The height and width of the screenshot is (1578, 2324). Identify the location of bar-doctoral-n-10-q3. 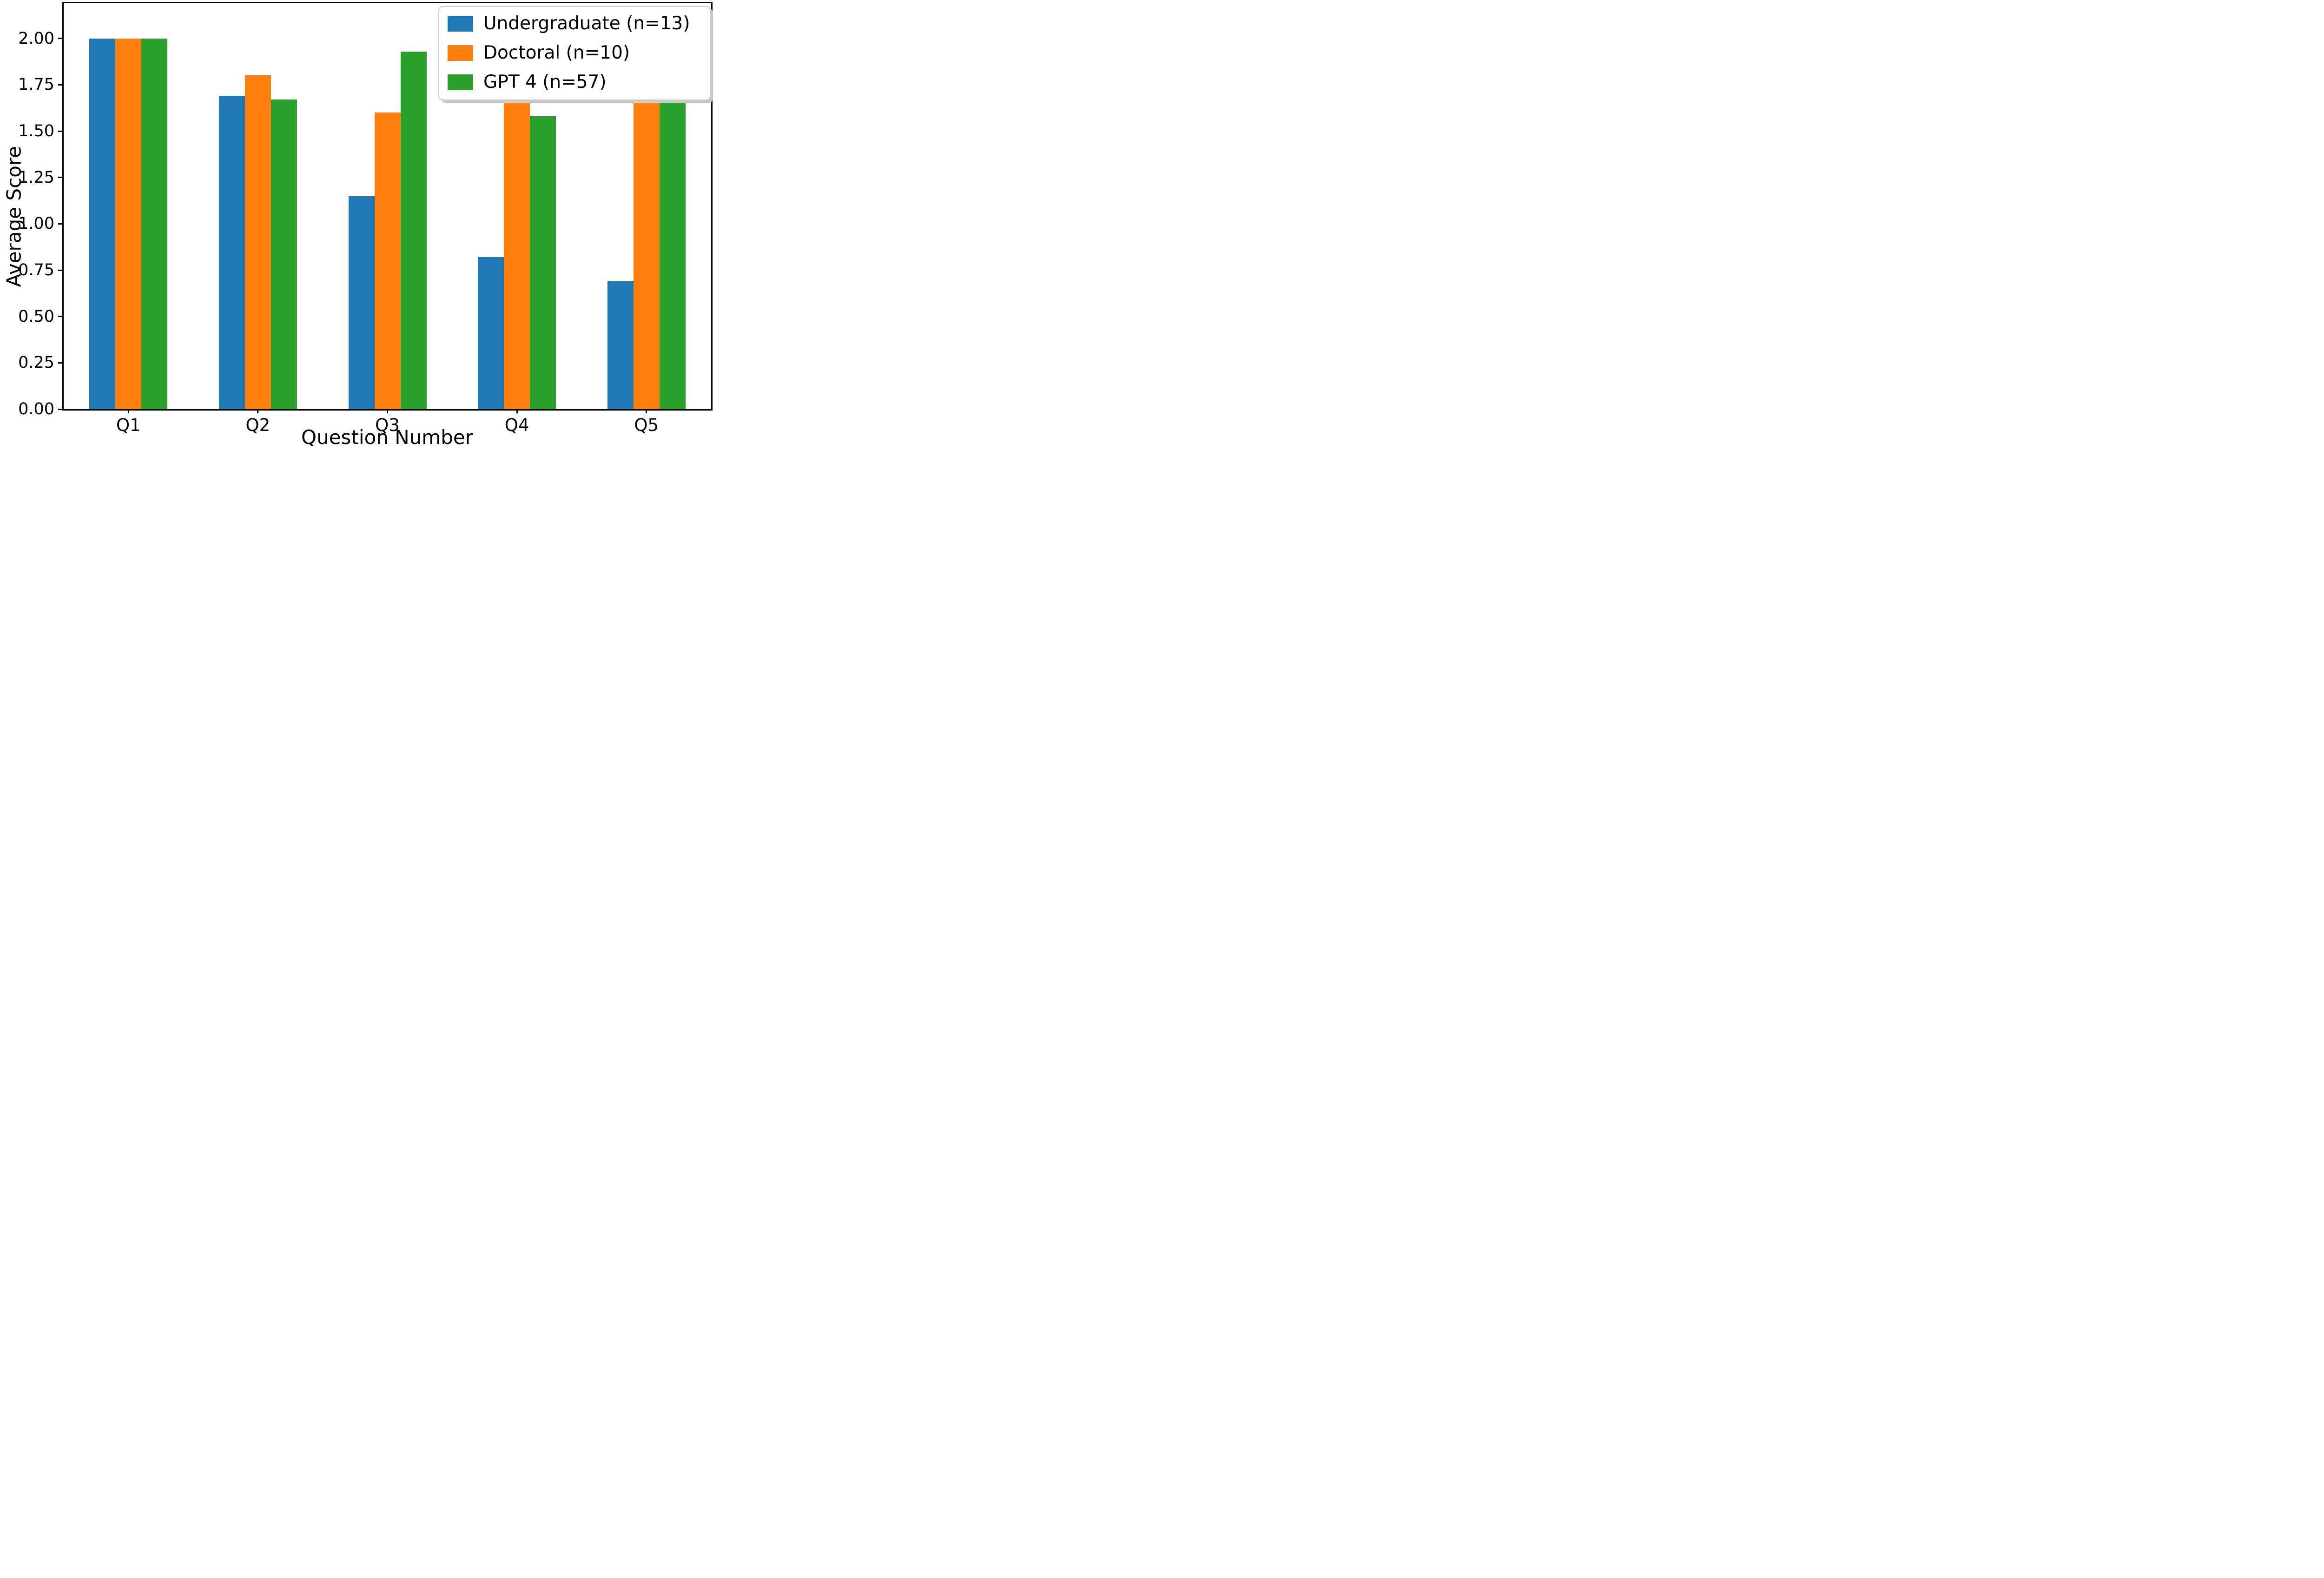
(387, 261).